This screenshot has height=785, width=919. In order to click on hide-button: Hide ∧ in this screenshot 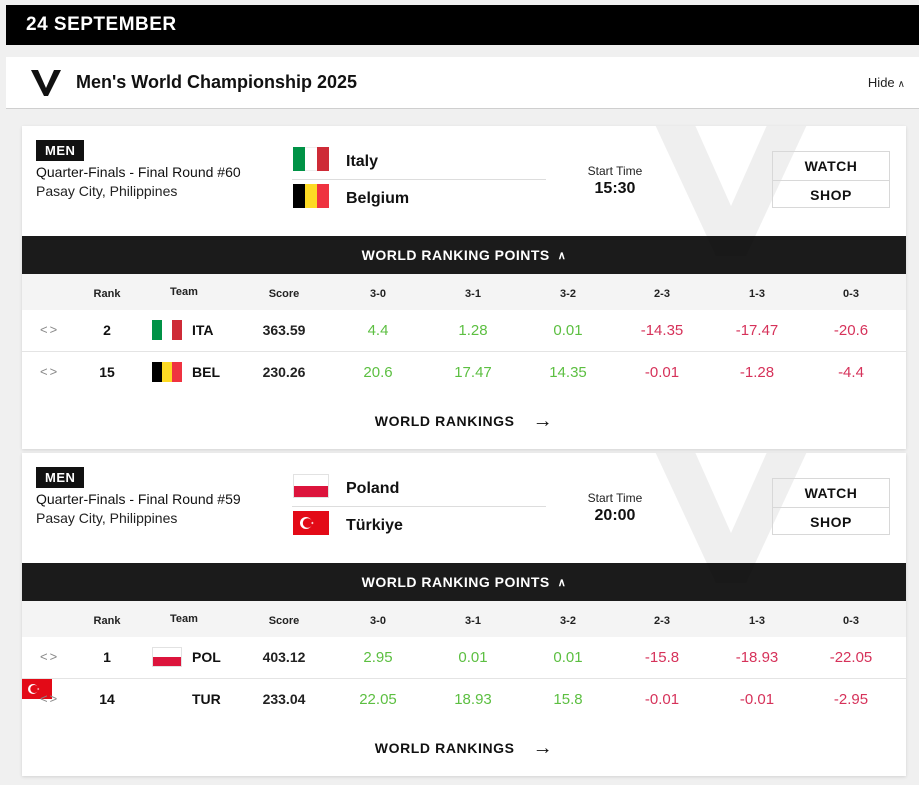, I will do `click(886, 82)`.